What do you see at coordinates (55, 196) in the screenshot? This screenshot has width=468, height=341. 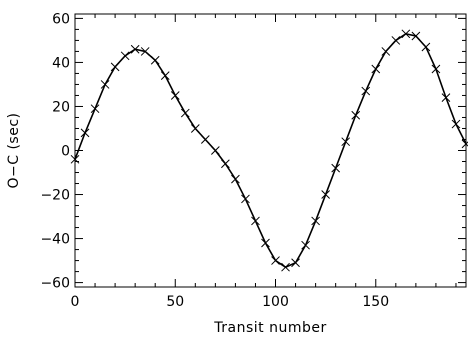 I see `y-tick-label: −20` at bounding box center [55, 196].